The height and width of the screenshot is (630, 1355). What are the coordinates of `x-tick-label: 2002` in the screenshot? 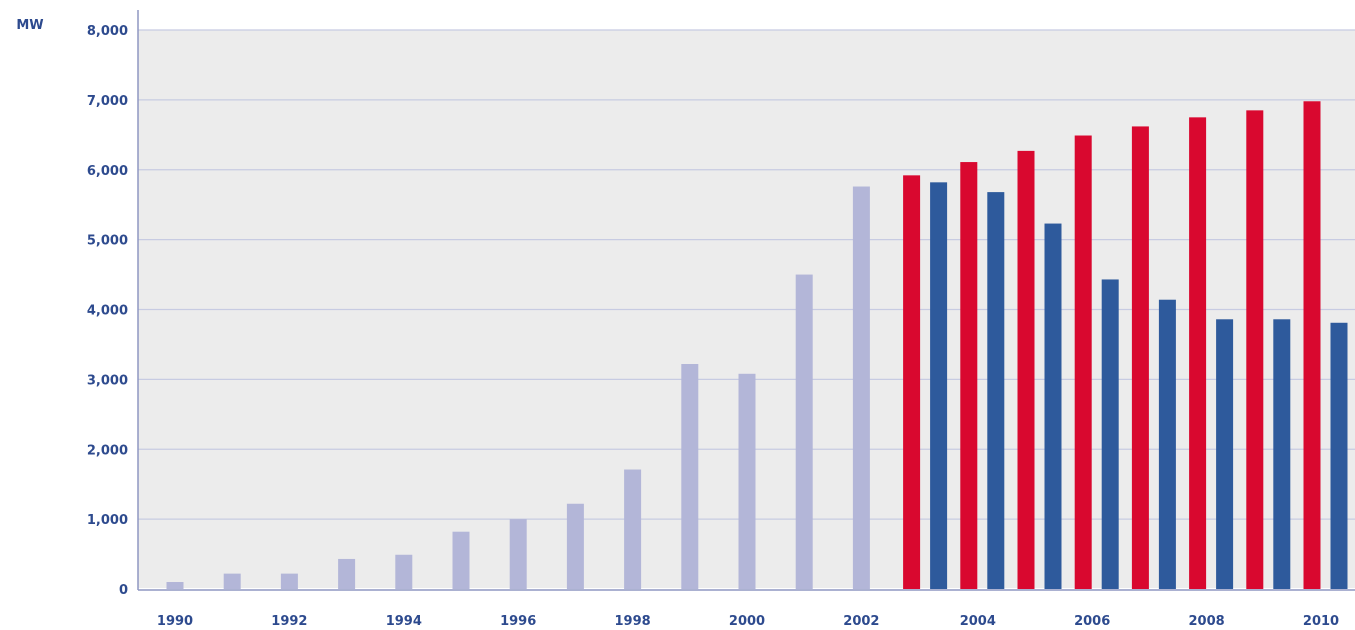 It's located at (861, 621).